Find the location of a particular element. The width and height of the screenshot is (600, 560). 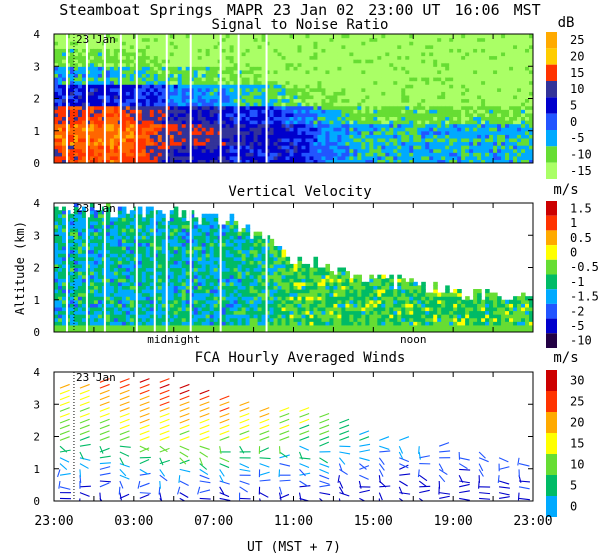

snr-data-gap is located at coordinates (220, 98).